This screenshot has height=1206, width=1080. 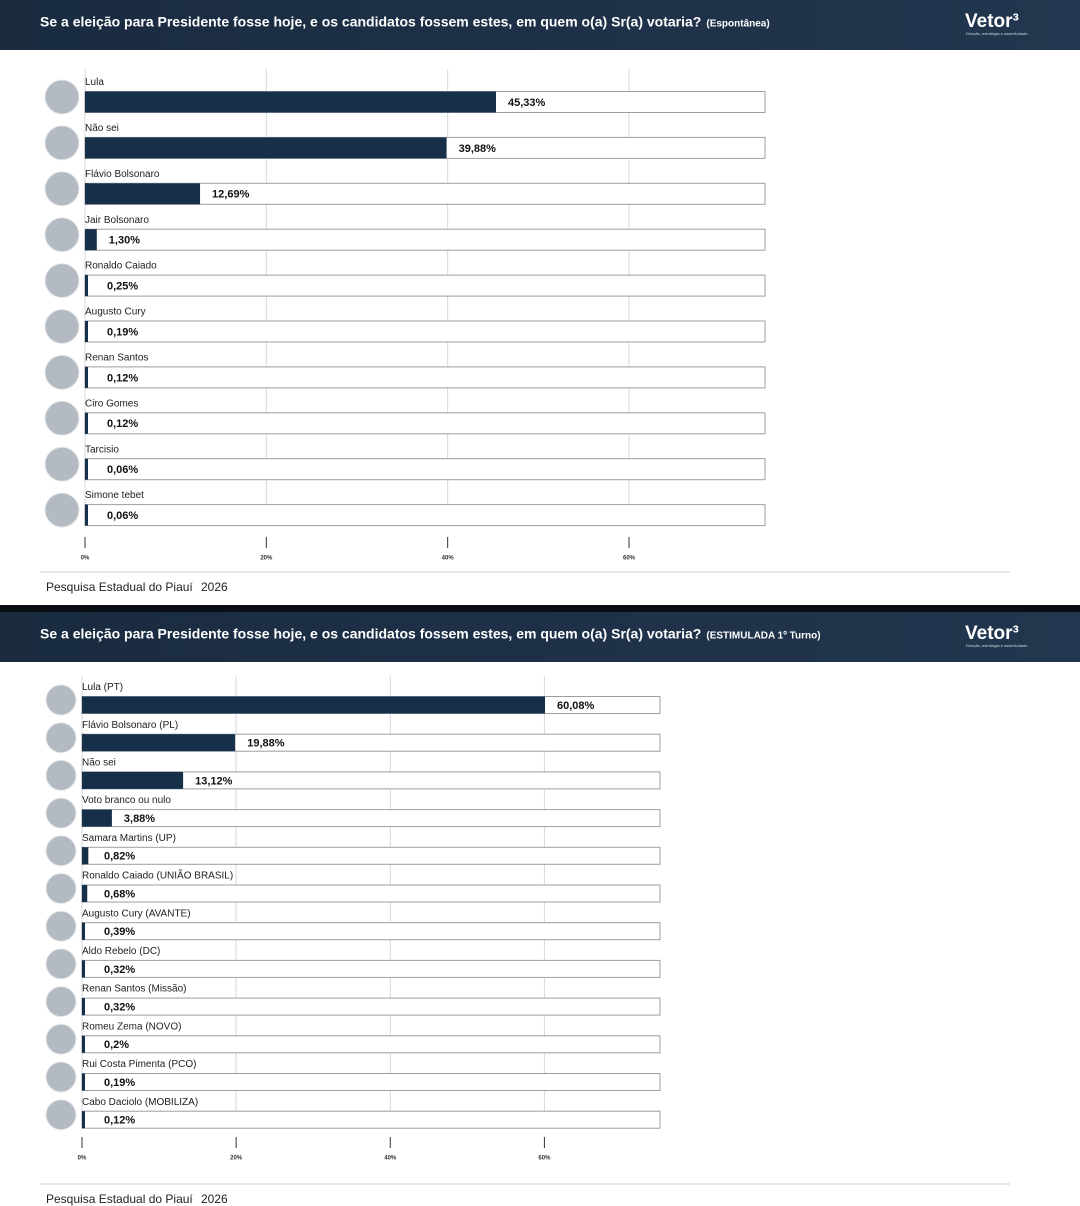 What do you see at coordinates (139, 819) in the screenshot?
I see `value-label: 3,88%` at bounding box center [139, 819].